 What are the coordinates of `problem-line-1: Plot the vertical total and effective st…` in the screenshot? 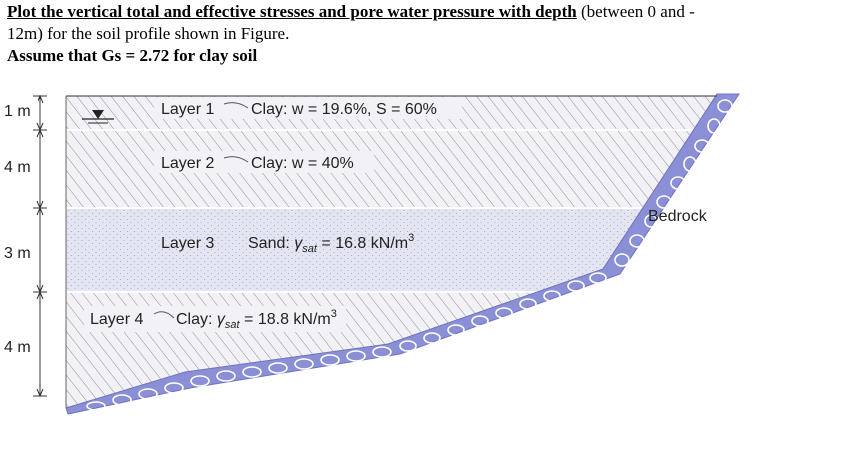 It's located at (422, 12).